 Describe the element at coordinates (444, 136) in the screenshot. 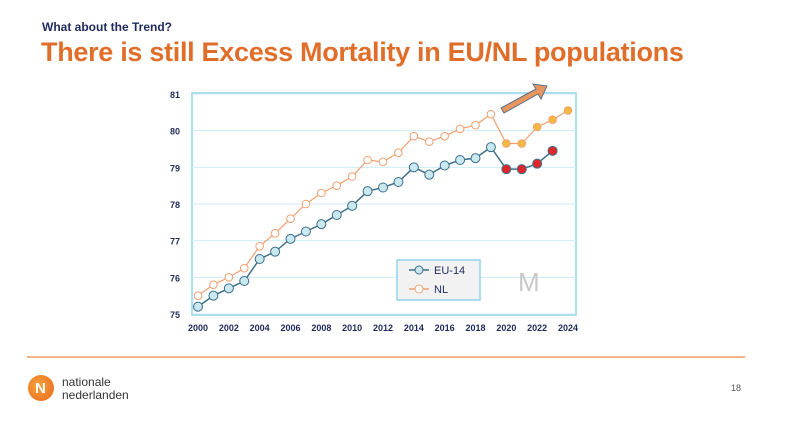

I see `nl-point-2016` at that location.